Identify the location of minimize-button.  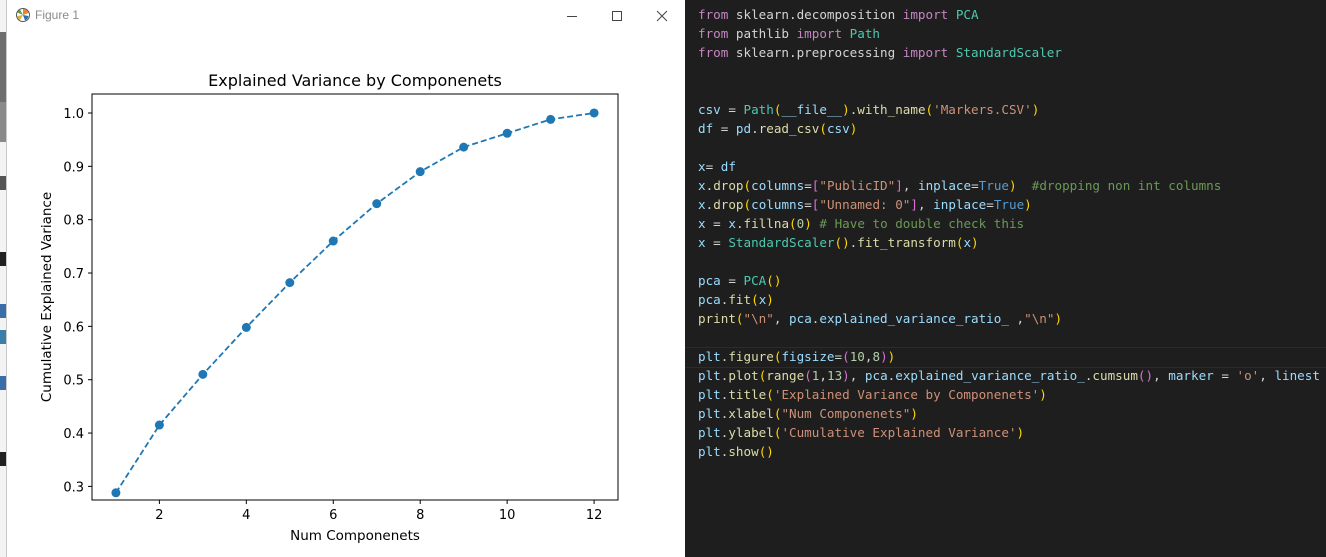
(572, 15).